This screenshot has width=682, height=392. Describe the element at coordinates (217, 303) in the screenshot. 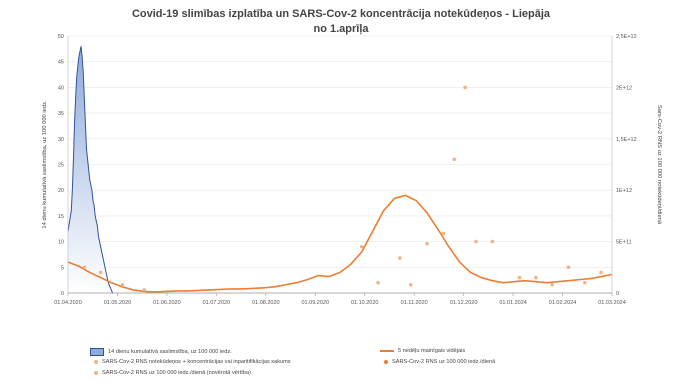

I see `x-tick-label: 01.07.2020` at that location.